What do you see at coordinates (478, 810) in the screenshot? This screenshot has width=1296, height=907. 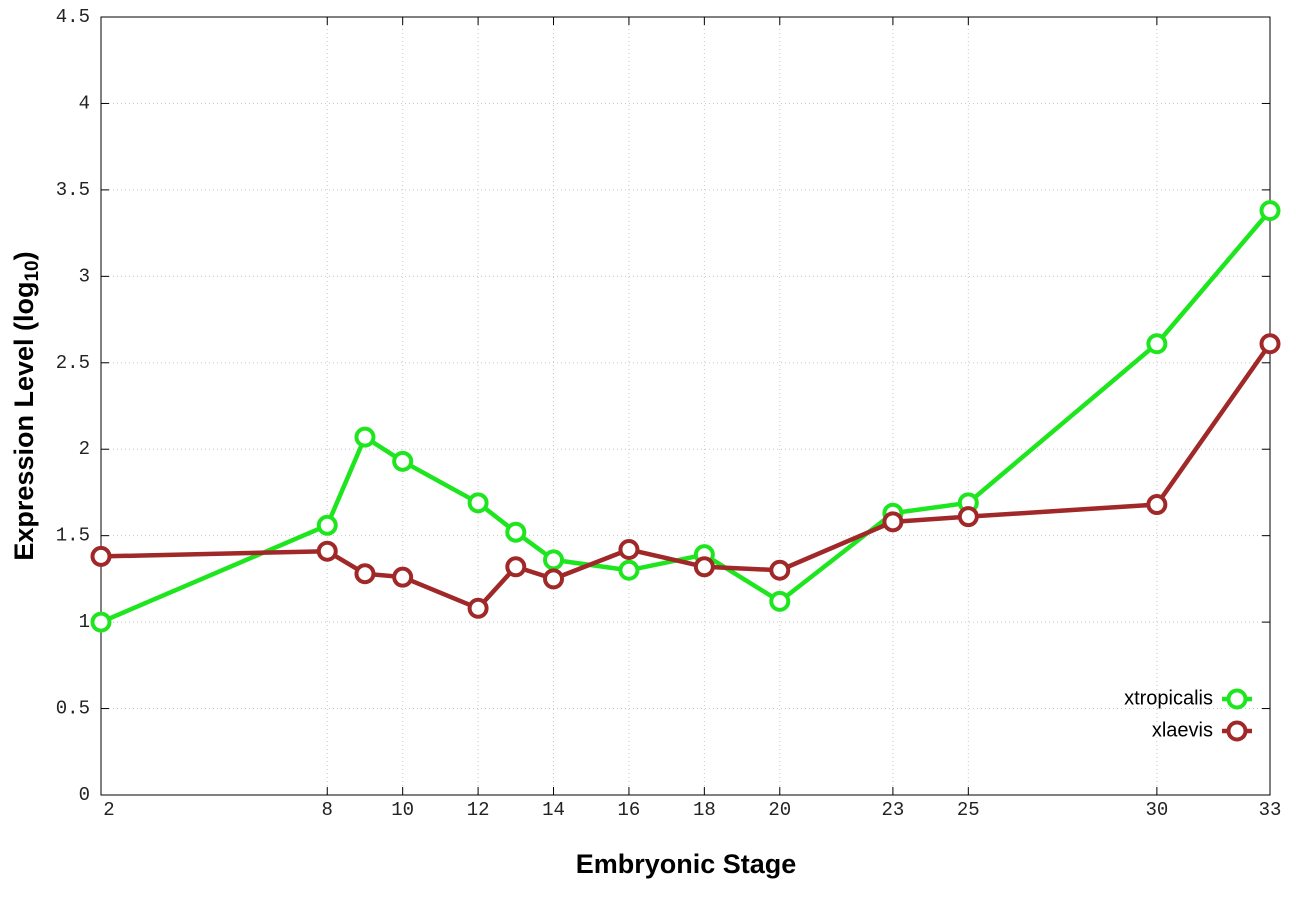 I see `x-tick-label: 12` at bounding box center [478, 810].